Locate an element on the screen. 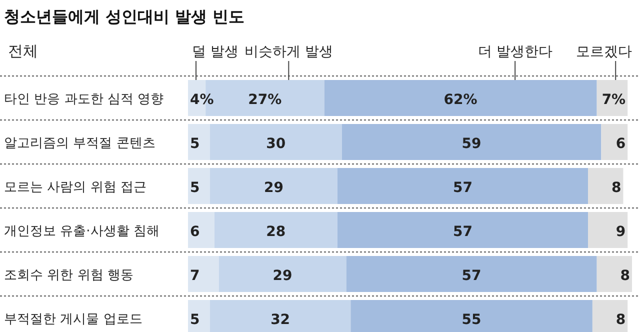 The height and width of the screenshot is (332, 640). data-label: 30 is located at coordinates (276, 144).